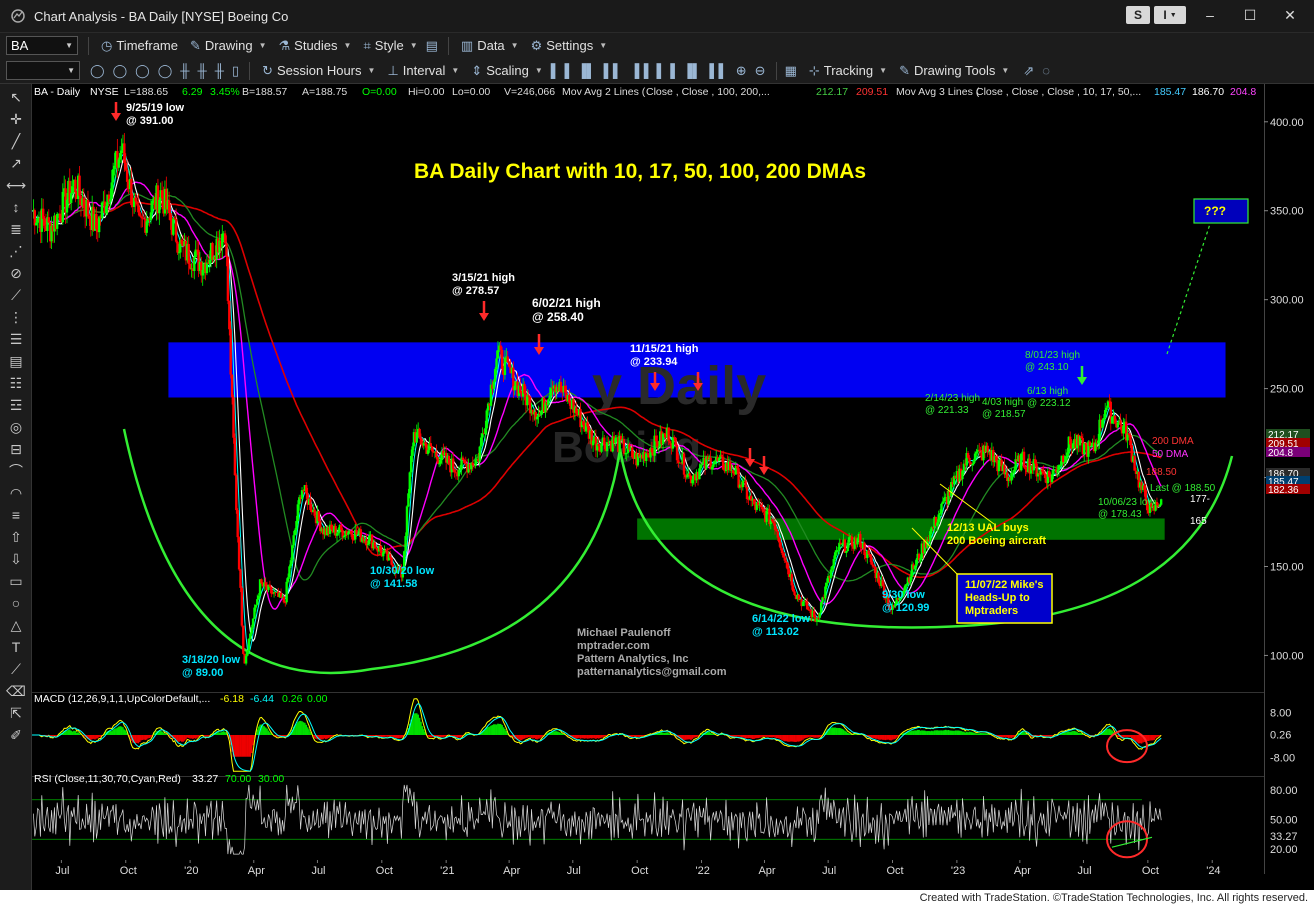 The width and height of the screenshot is (1314, 907). I want to click on tracking-menu: ⊹ Tracking ▼, so click(848, 70).